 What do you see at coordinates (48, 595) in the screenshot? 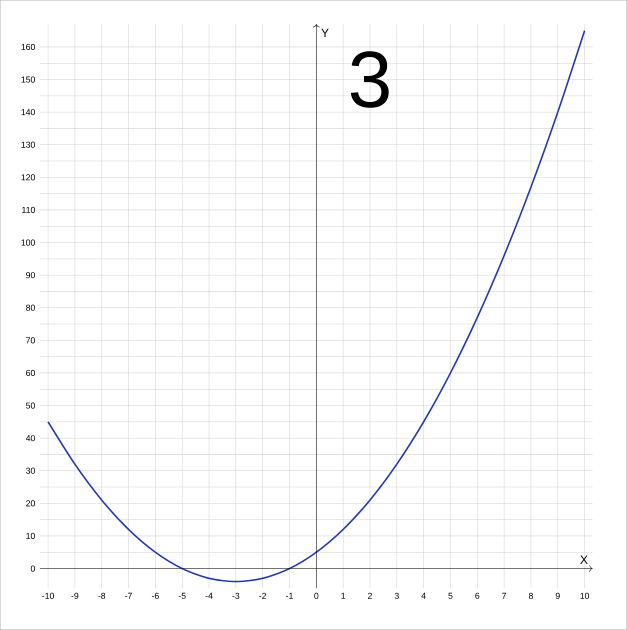
I see `x-tick-label: -10` at bounding box center [48, 595].